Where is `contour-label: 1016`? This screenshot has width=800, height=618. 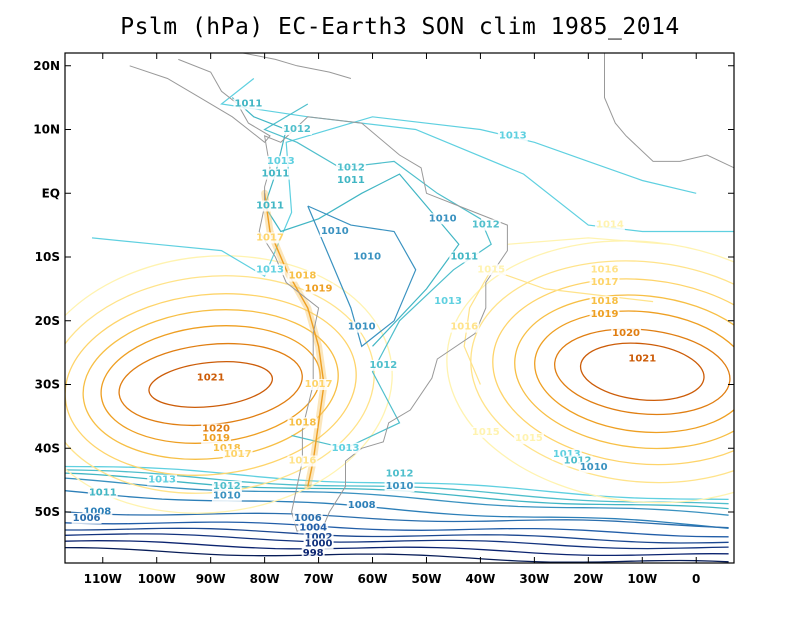
contour-label: 1016 is located at coordinates (605, 269).